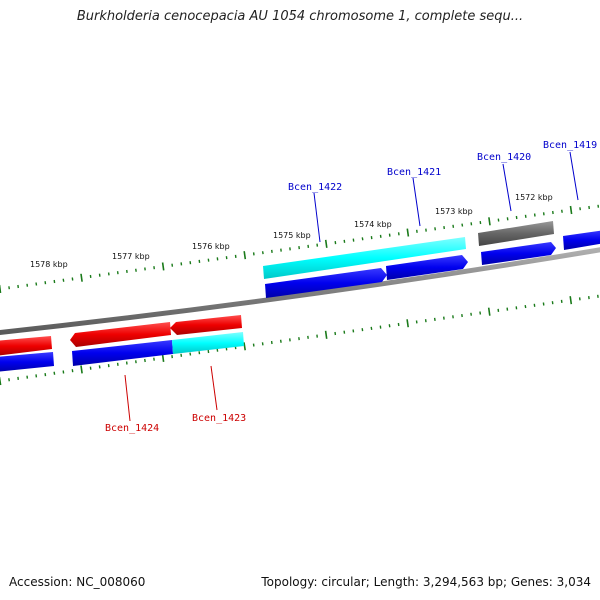 The width and height of the screenshot is (600, 600). What do you see at coordinates (219, 418) in the screenshot?
I see `gene-label-bcen-1423: Bcen_1423` at bounding box center [219, 418].